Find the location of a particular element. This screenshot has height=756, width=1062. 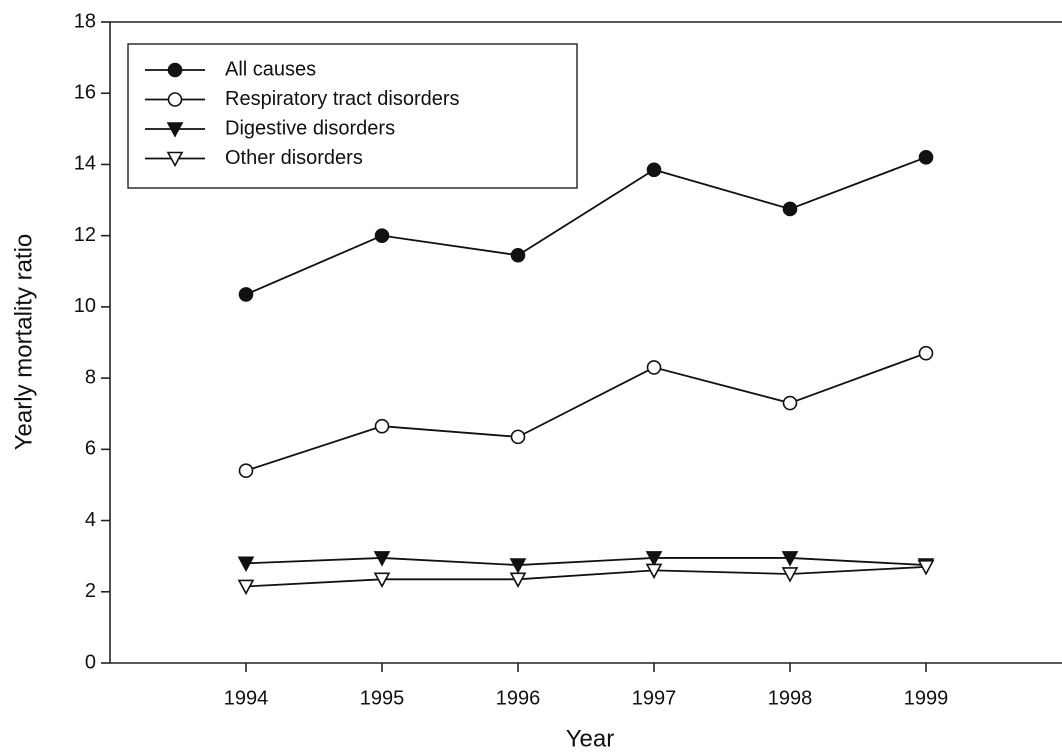

x-tick-label: 1997 is located at coordinates (654, 698).